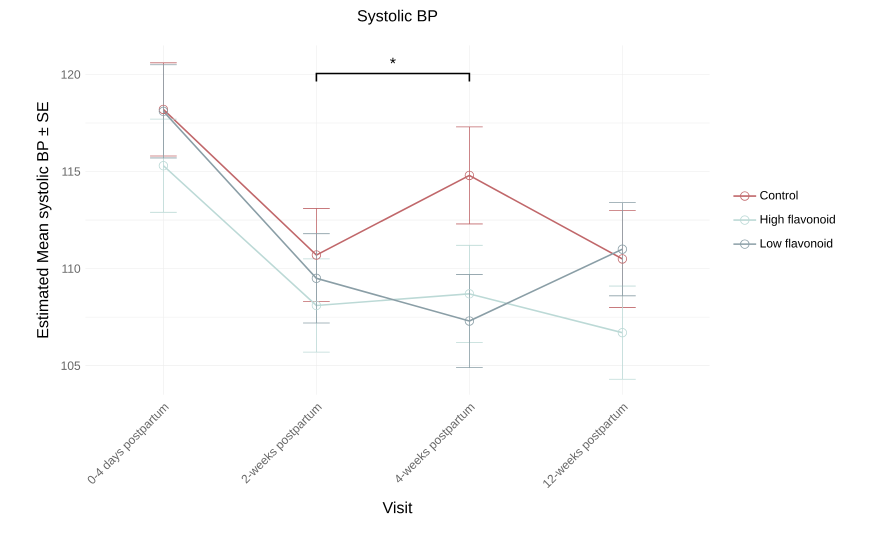 This screenshot has width=875, height=546. I want to click on y-tick-label: 120, so click(71, 74).